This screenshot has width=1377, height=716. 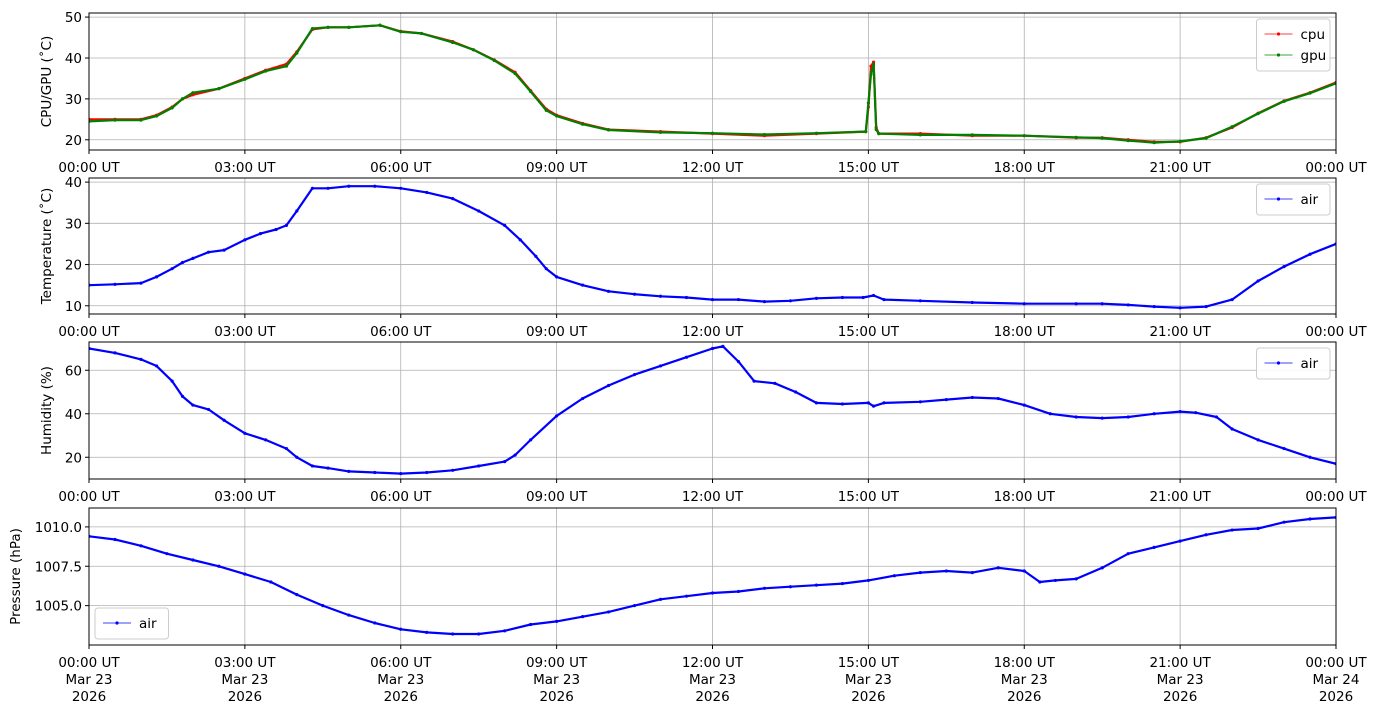 I want to click on y-axis-label: Temperature (˚C), so click(x=46, y=247).